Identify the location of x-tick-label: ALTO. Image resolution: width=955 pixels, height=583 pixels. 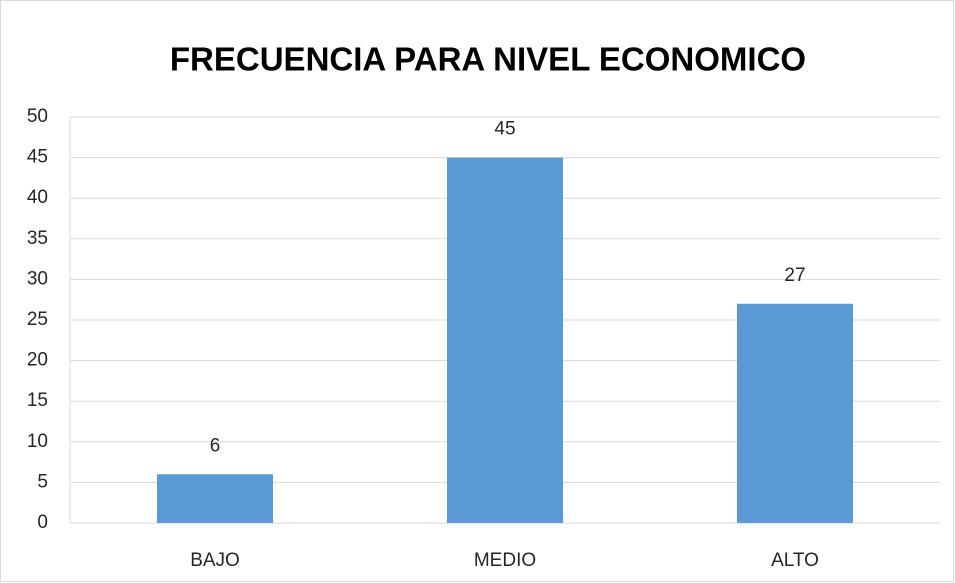
(795, 560).